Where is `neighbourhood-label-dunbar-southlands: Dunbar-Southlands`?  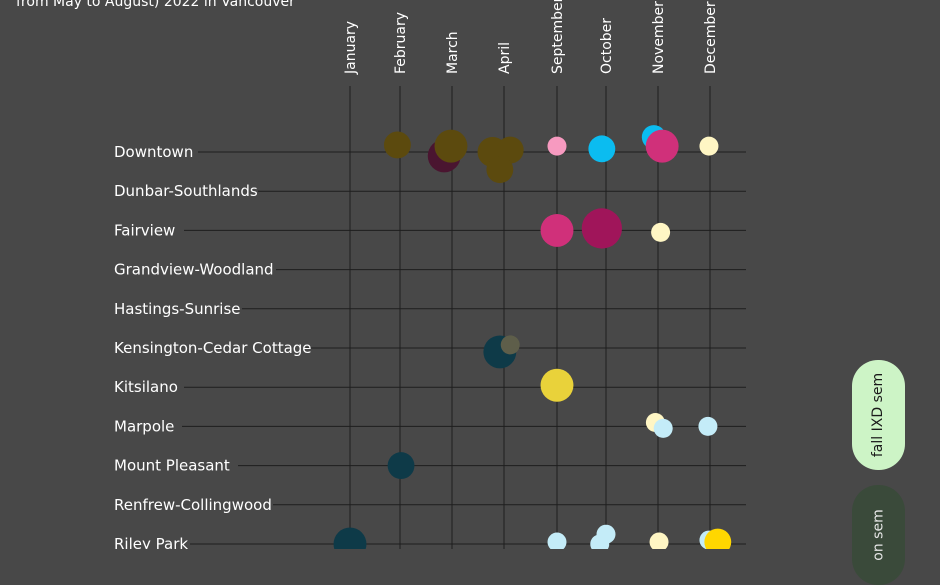 neighbourhood-label-dunbar-southlands: Dunbar-Southlands is located at coordinates (186, 191).